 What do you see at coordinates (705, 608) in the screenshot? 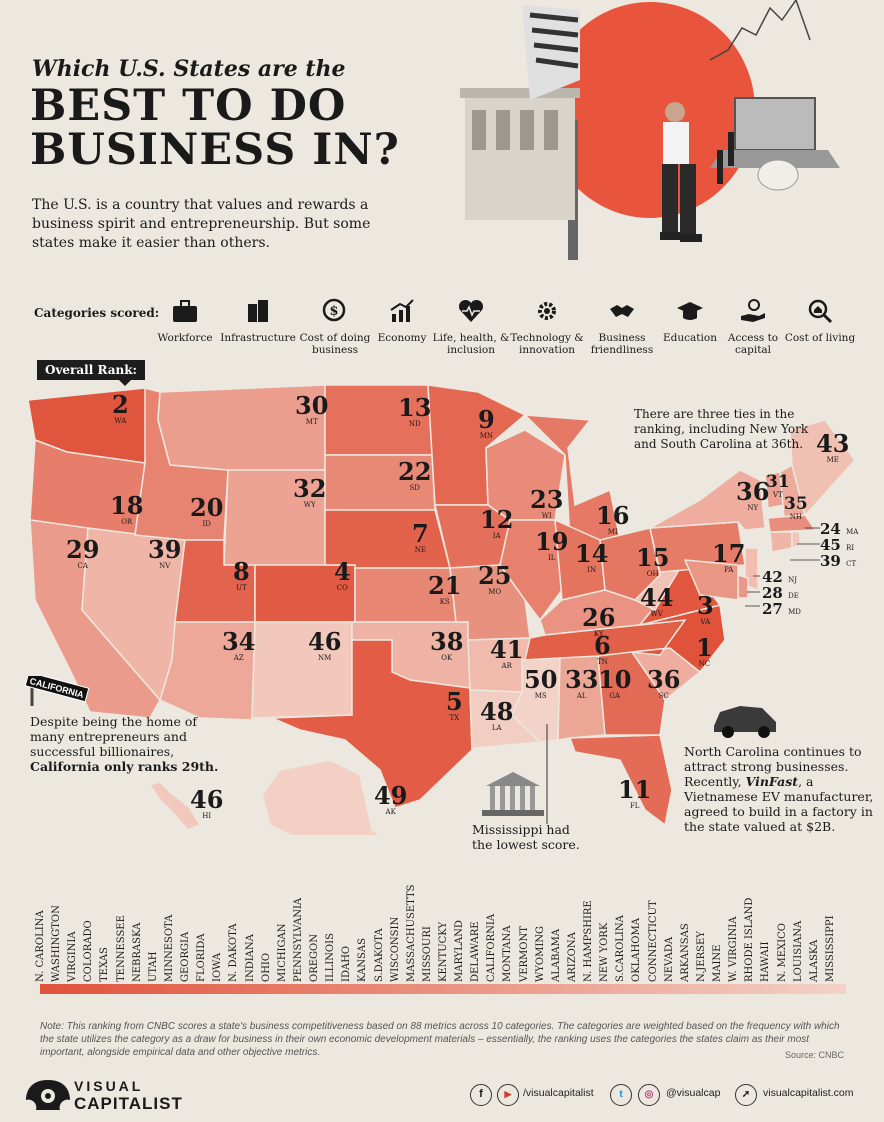
I see `state-label-va: 3 VA` at bounding box center [705, 608].